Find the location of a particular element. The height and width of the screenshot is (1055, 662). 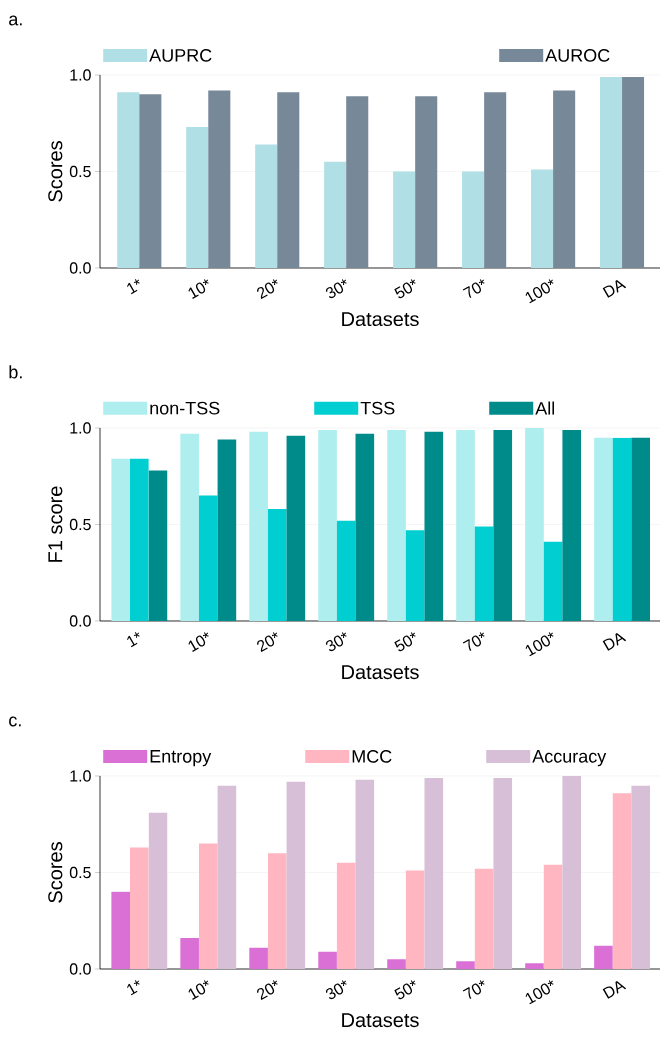

legend-label: All is located at coordinates (545, 408).